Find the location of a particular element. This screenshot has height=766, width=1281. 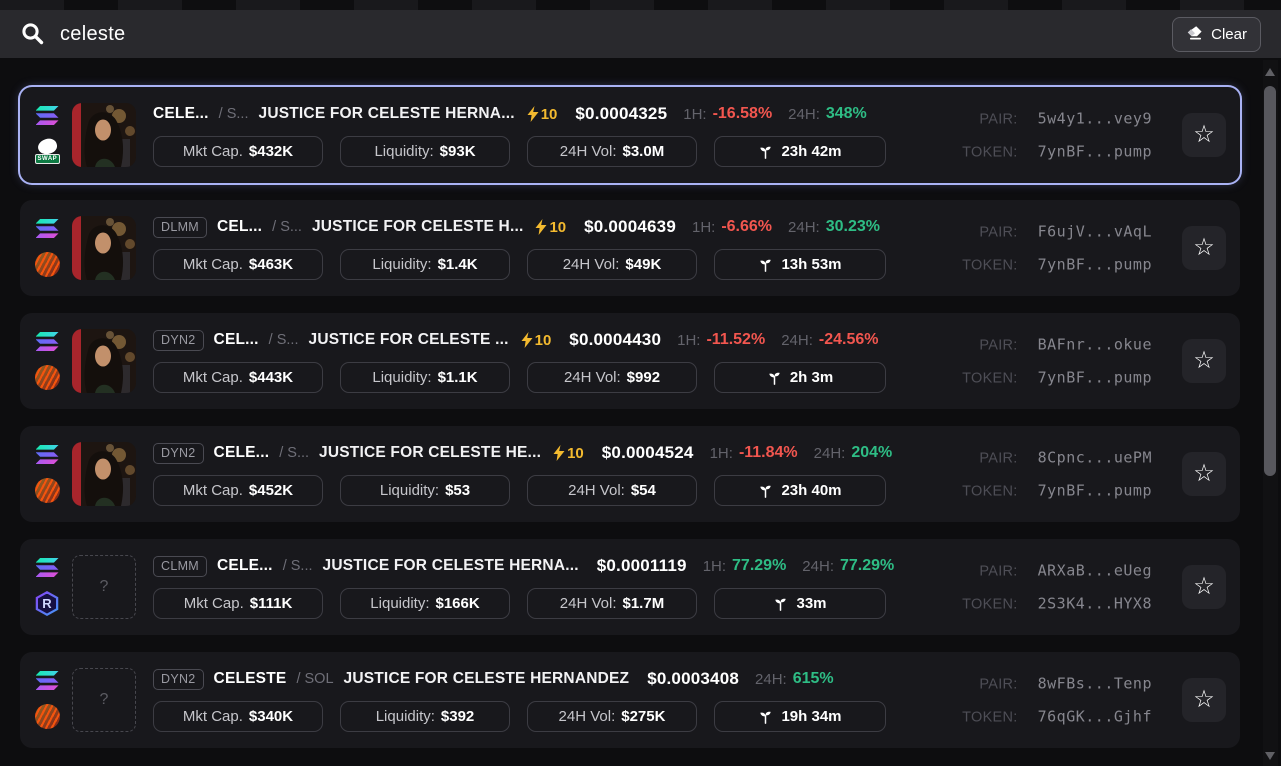

liquidity-pill: Liquidity: $53 is located at coordinates (425, 490).